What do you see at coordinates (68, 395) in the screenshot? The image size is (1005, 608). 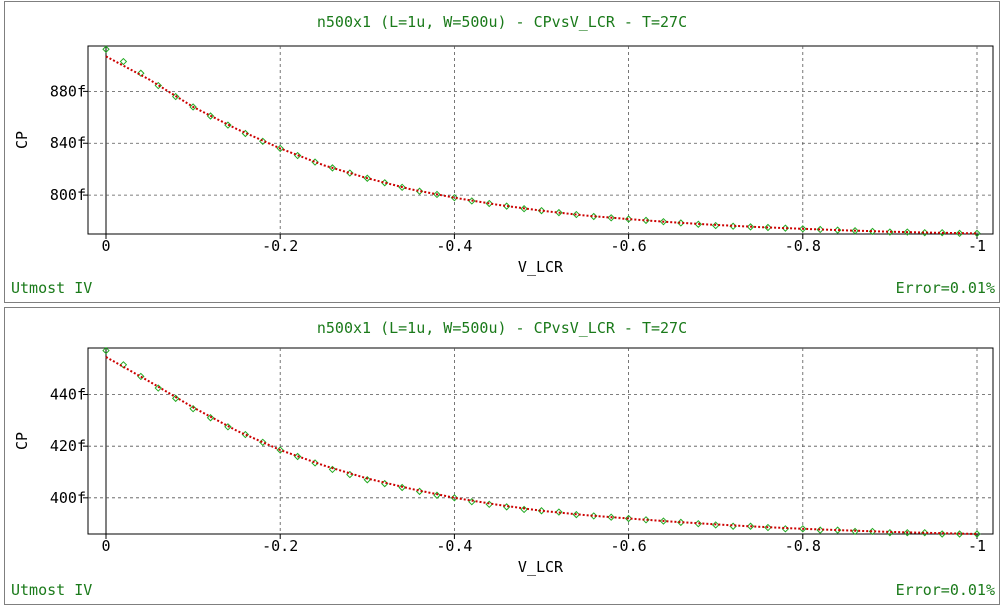 I see `y-tick-label: 440f` at bounding box center [68, 395].